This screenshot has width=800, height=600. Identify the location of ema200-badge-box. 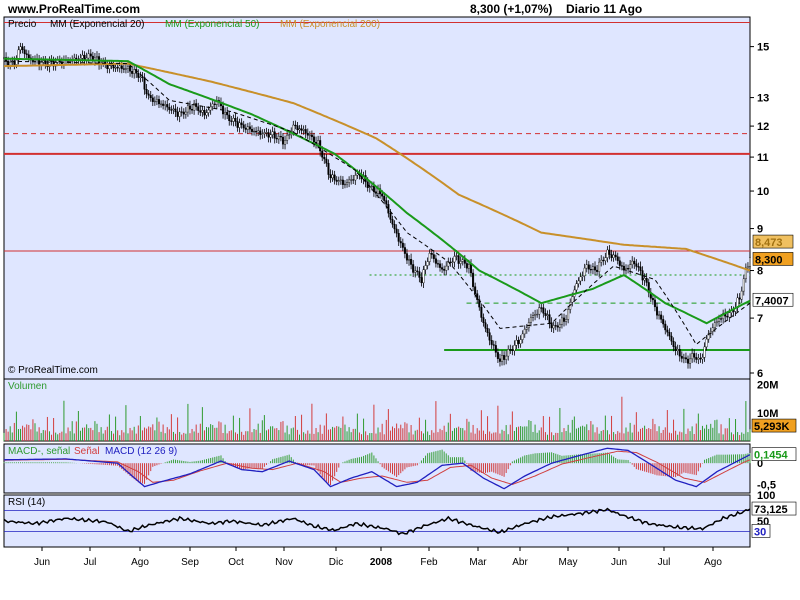
(773, 241).